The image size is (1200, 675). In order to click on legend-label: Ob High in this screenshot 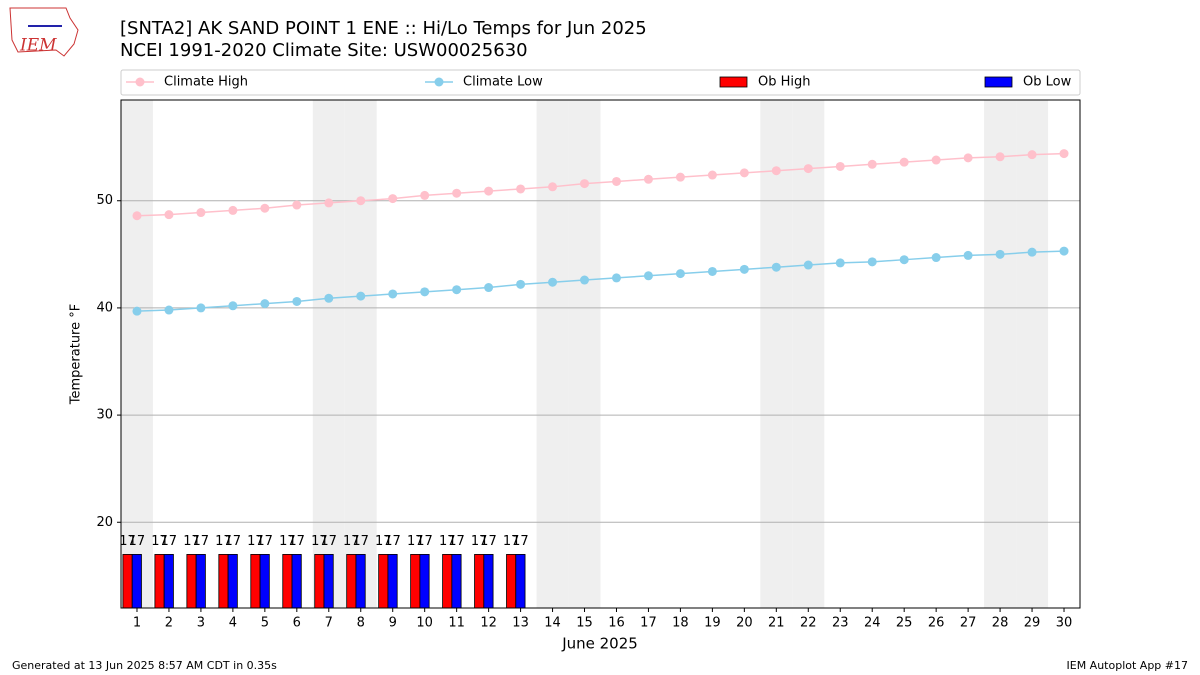, I will do `click(784, 82)`.